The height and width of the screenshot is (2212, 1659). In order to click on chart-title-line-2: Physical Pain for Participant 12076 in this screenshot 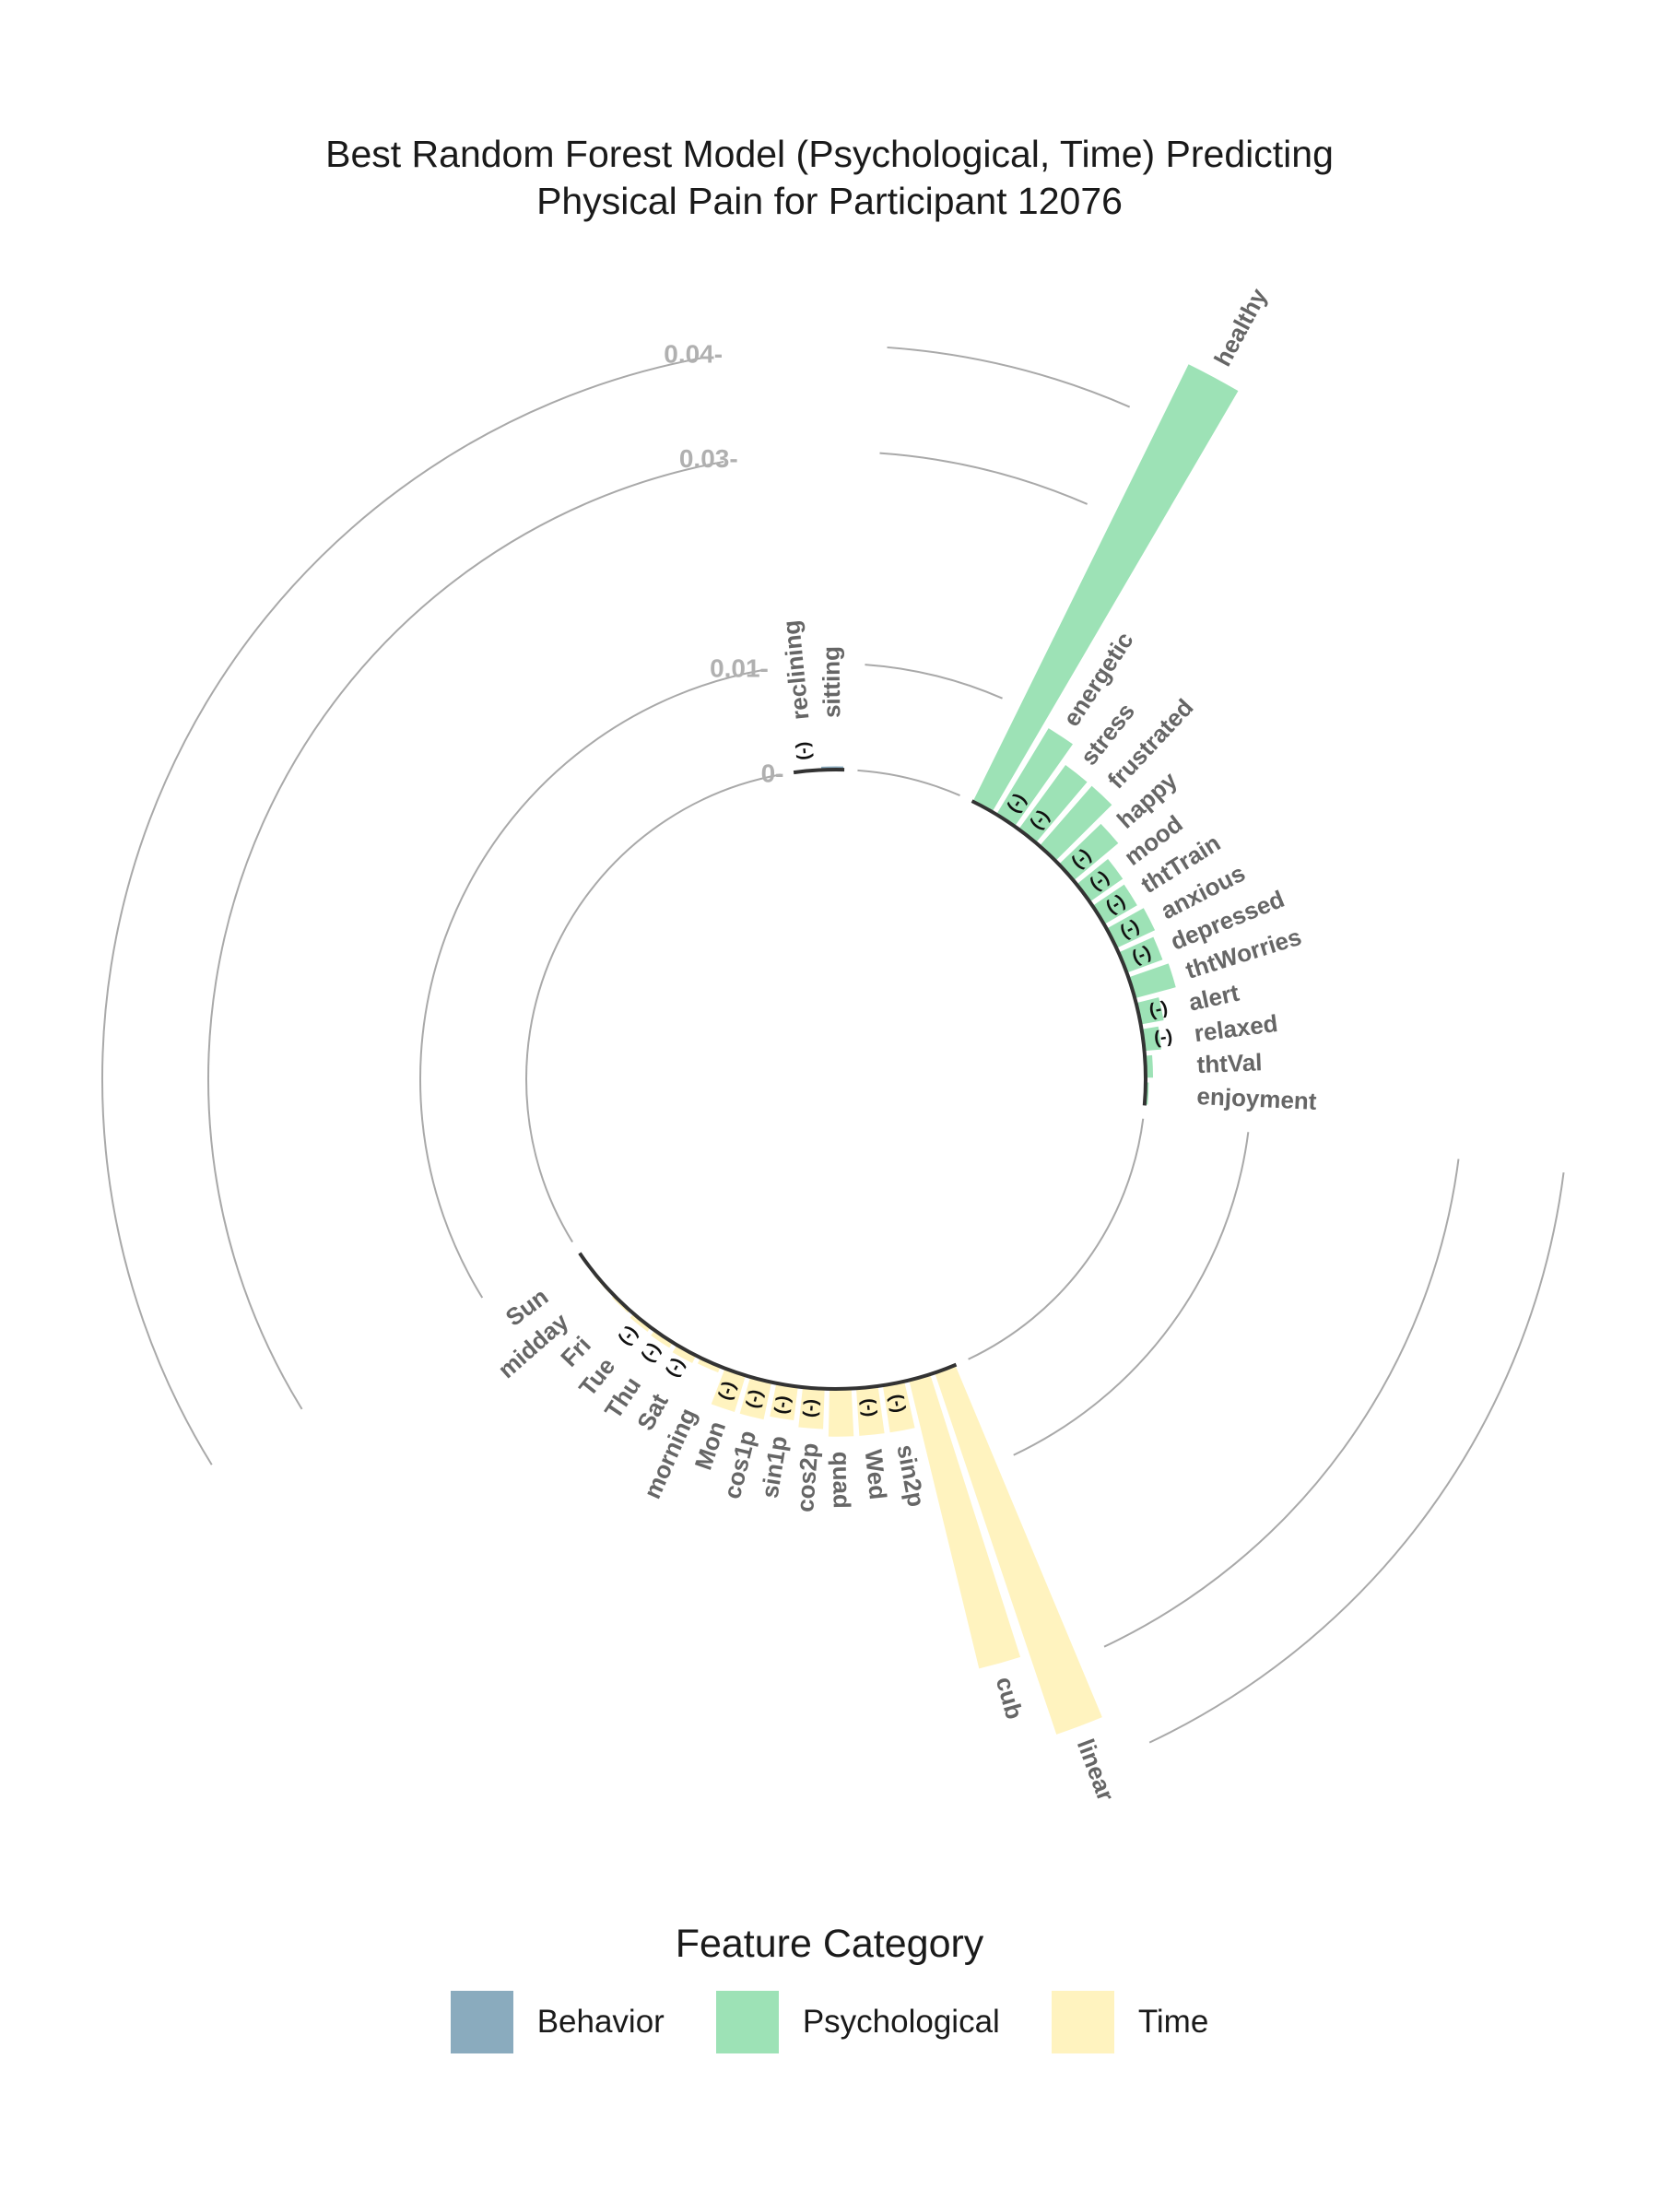, I will do `click(829, 201)`.